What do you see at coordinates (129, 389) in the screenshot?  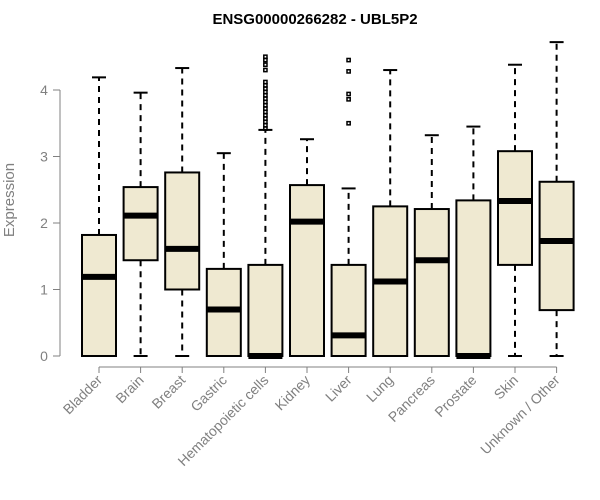 I see `x-tick-label: Brain` at bounding box center [129, 389].